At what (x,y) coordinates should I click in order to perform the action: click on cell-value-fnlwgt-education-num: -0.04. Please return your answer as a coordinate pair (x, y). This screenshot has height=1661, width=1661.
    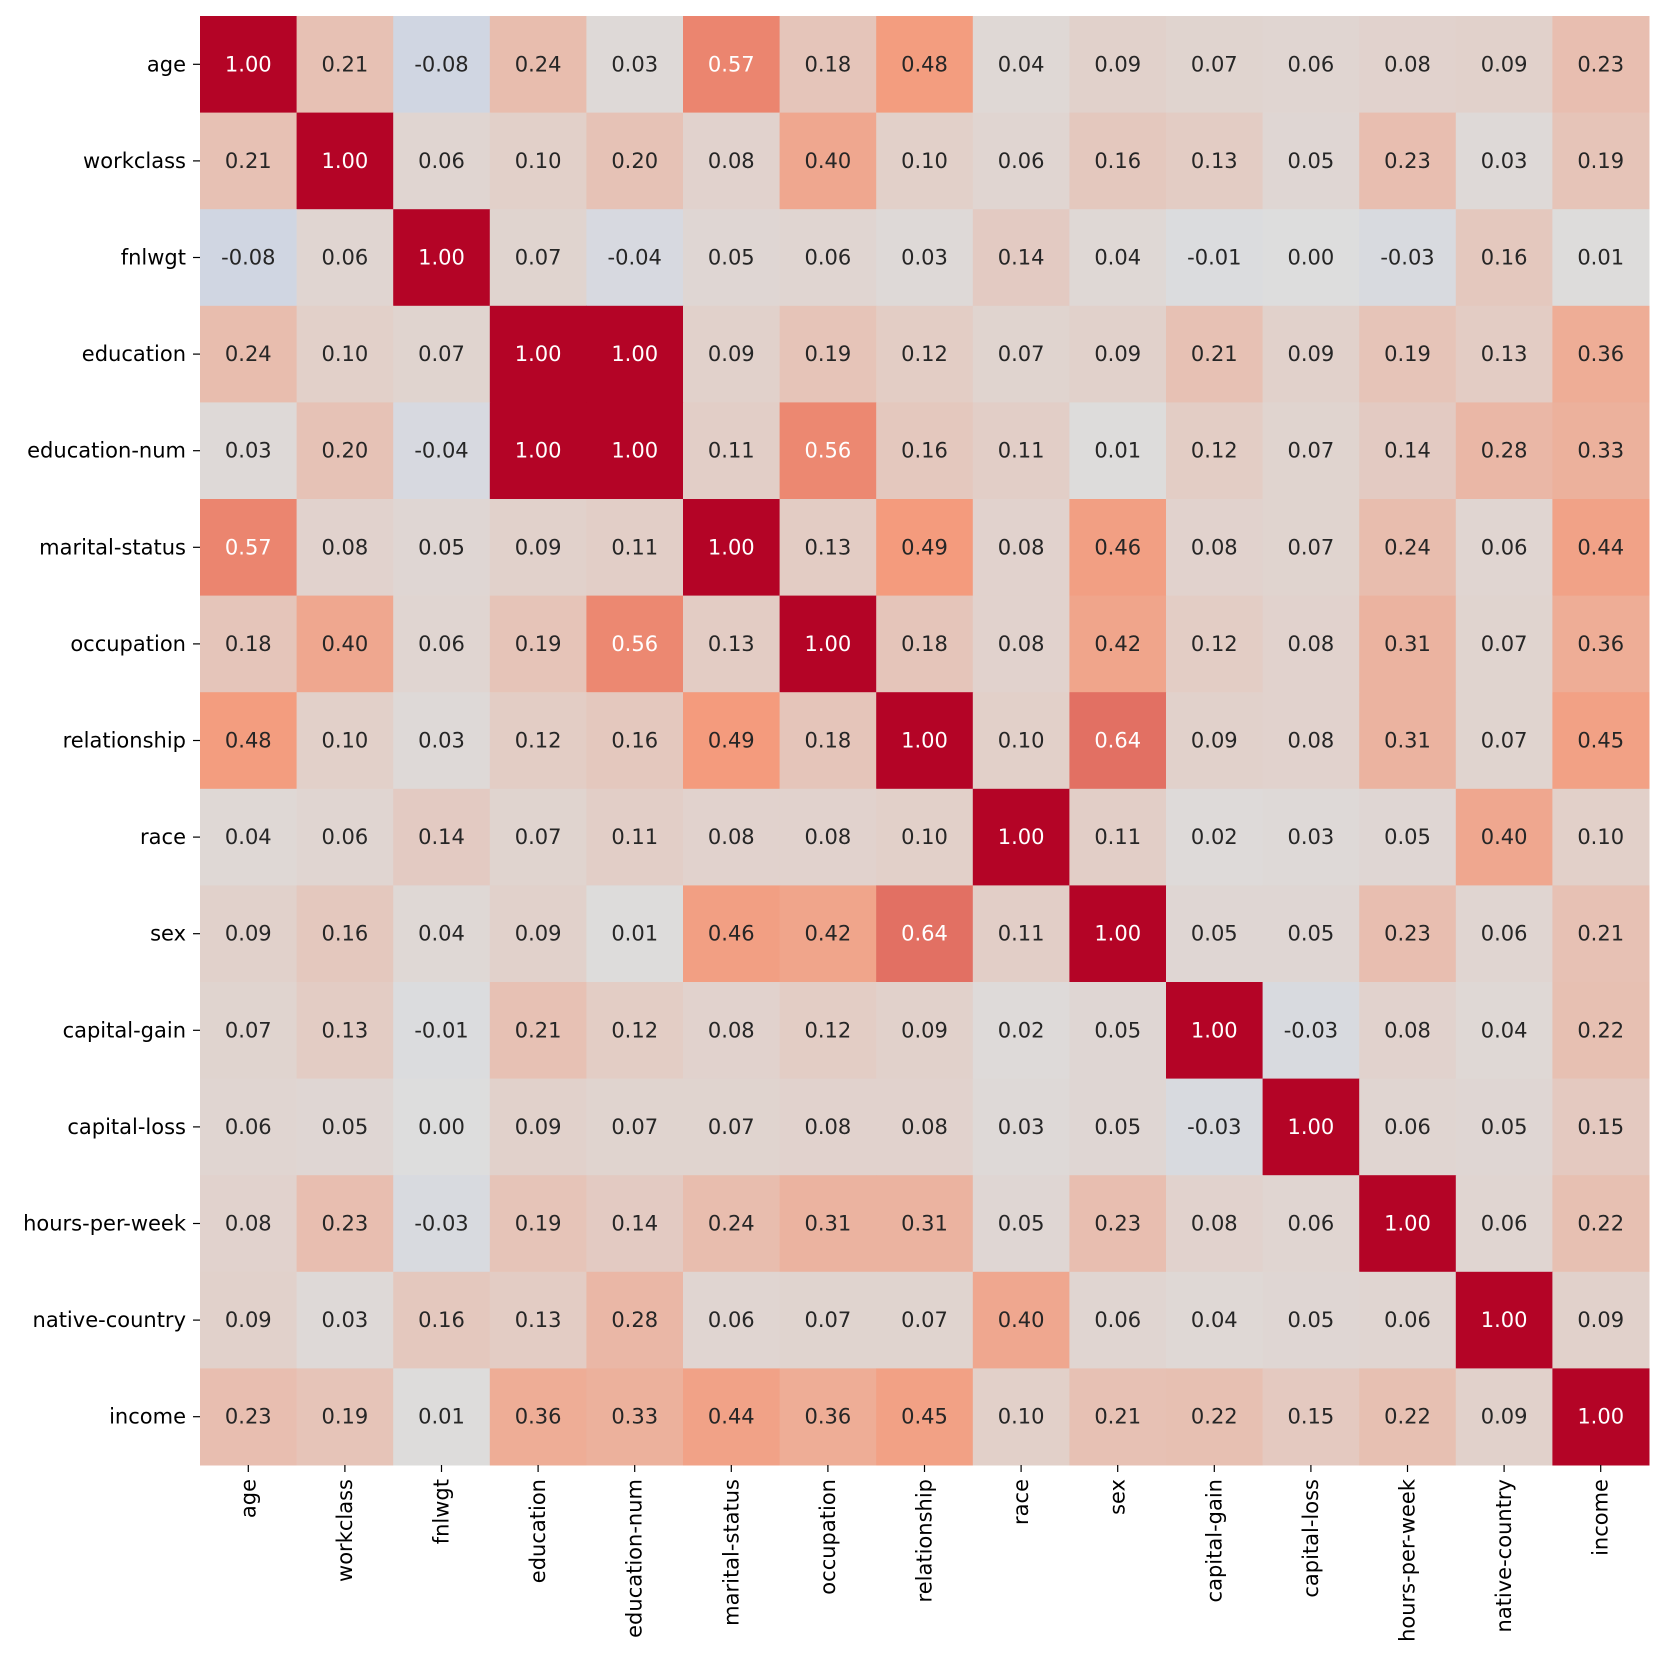
    Looking at the image, I should click on (635, 258).